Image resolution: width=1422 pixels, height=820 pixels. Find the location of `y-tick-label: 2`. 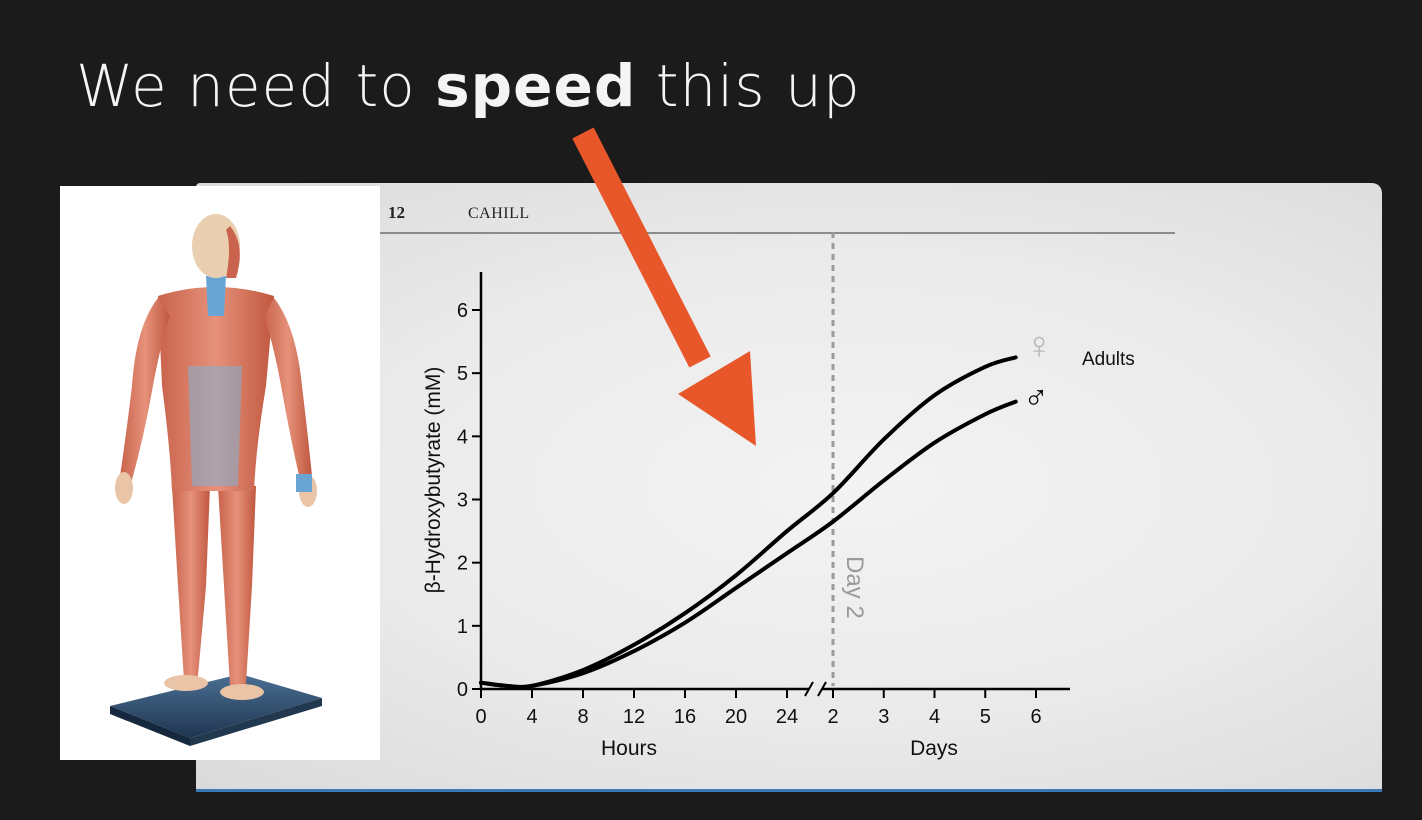

y-tick-label: 2 is located at coordinates (462, 564).